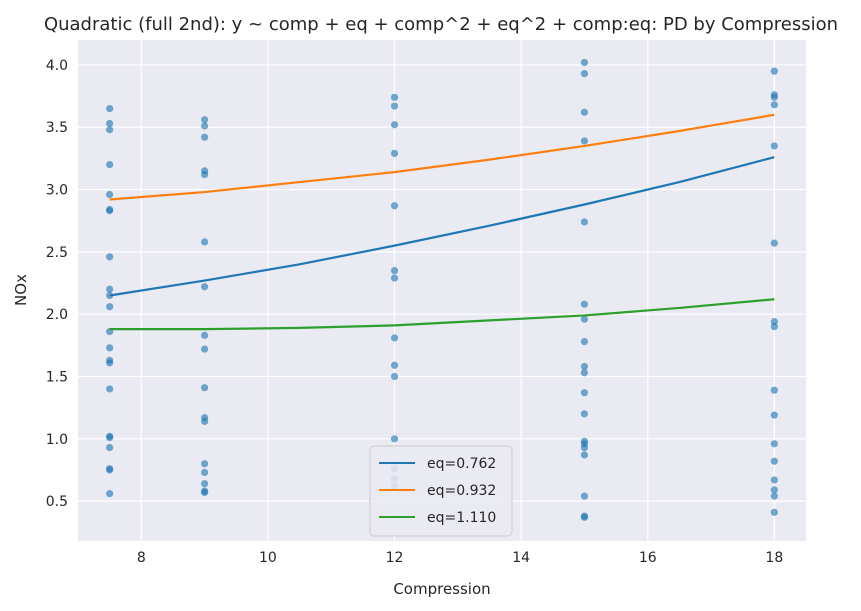 Image resolution: width=861 pixels, height=611 pixels. What do you see at coordinates (57, 253) in the screenshot?
I see `y-tick-label: 2.5` at bounding box center [57, 253].